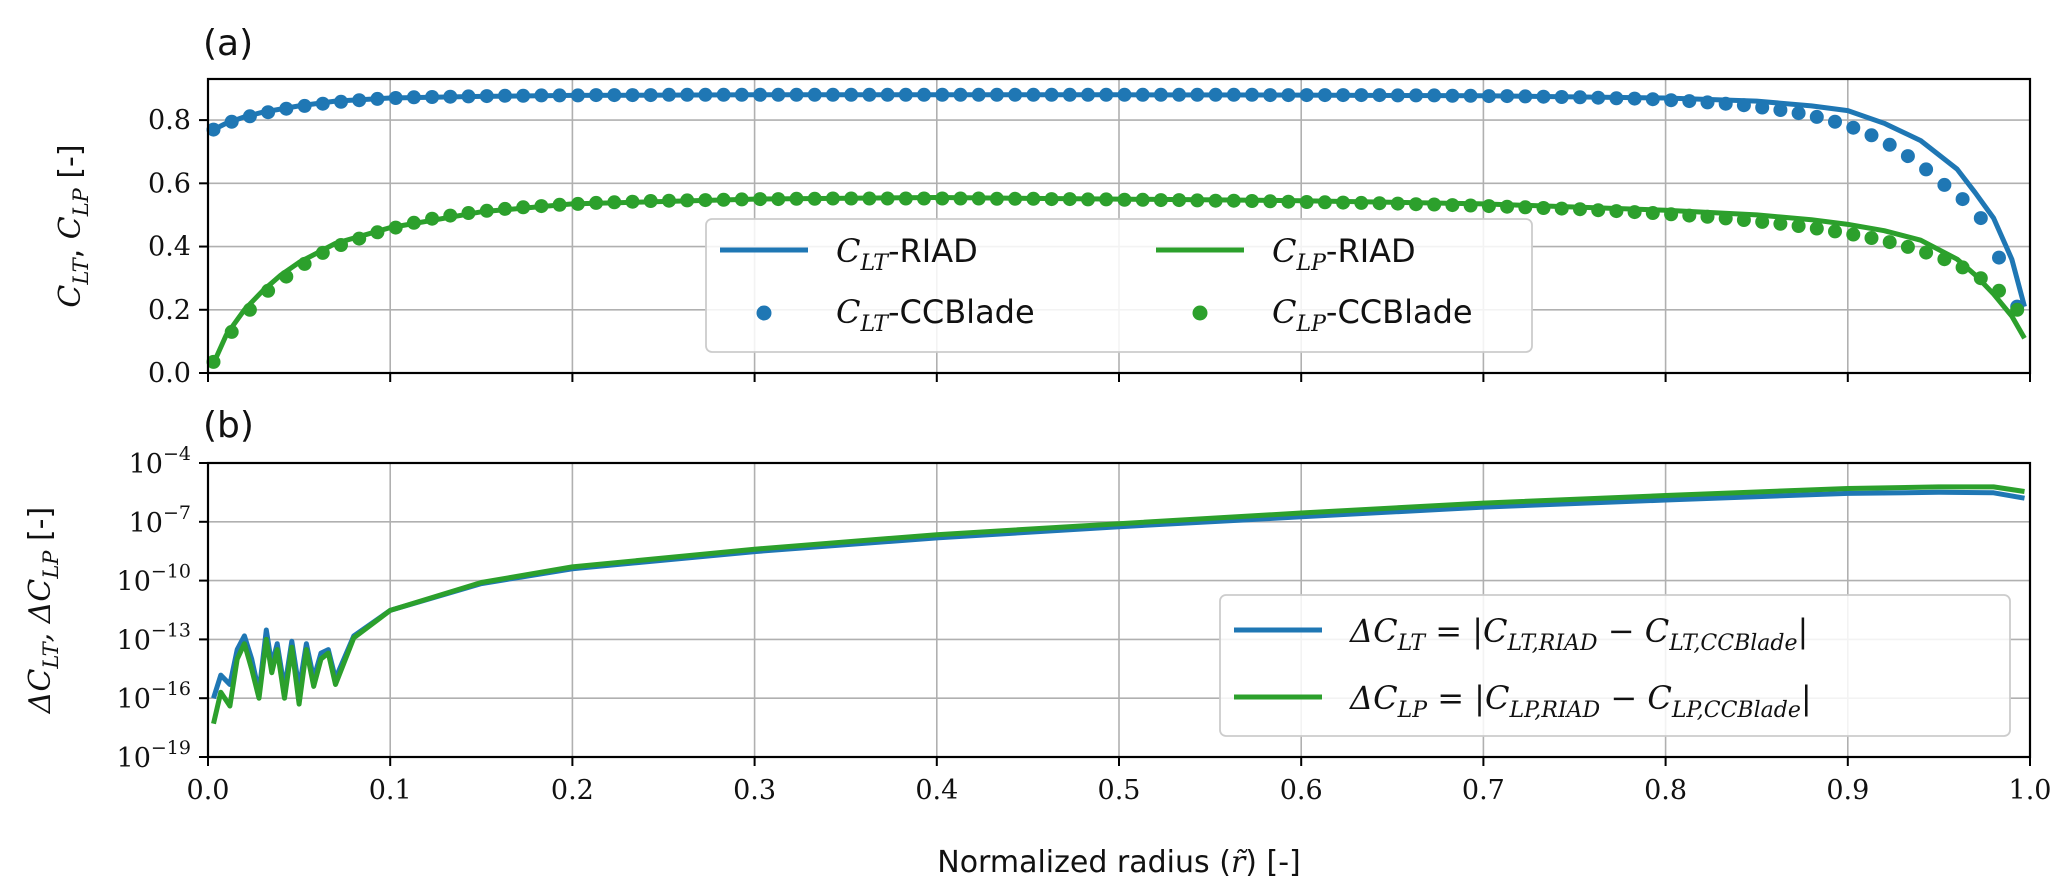 The width and height of the screenshot is (2067, 896). What do you see at coordinates (160, 461) in the screenshot?
I see `y-tick-label: 10−4` at bounding box center [160, 461].